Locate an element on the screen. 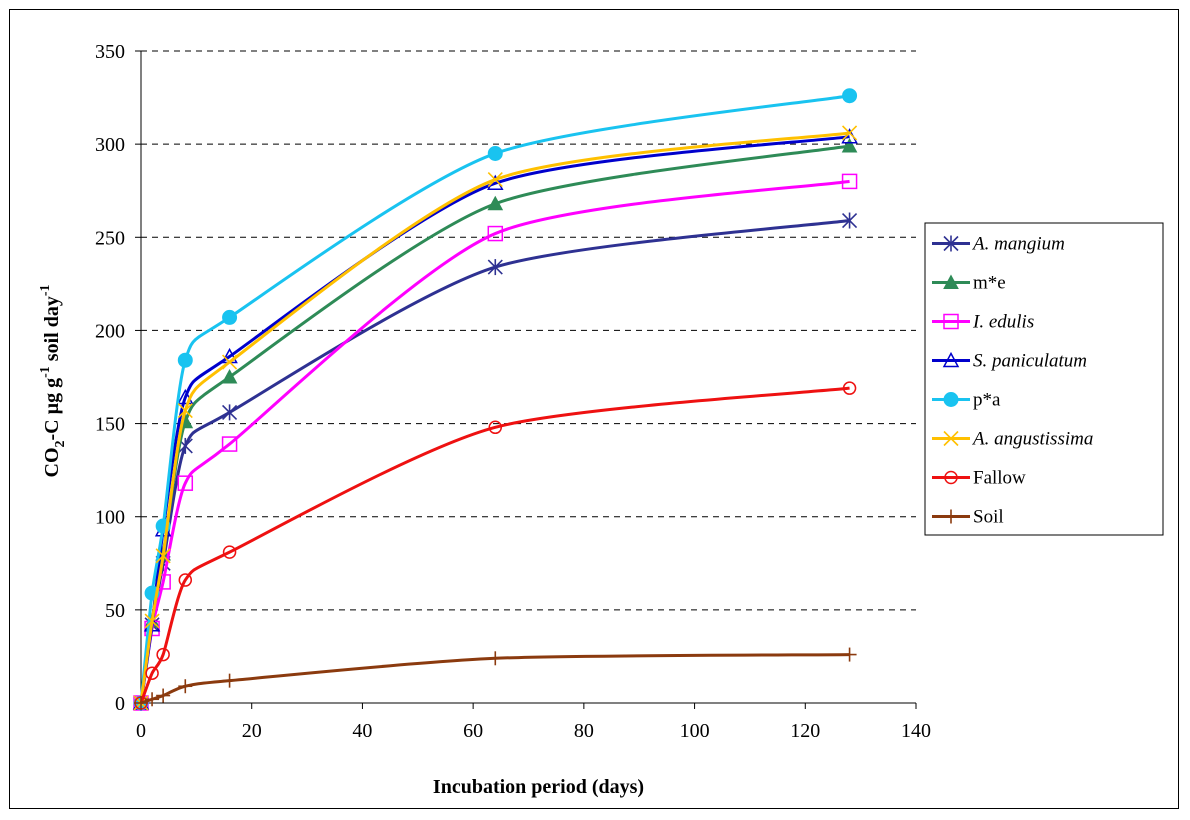 The width and height of the screenshot is (1190, 820). legend-label: A. angustissima is located at coordinates (1032, 439).